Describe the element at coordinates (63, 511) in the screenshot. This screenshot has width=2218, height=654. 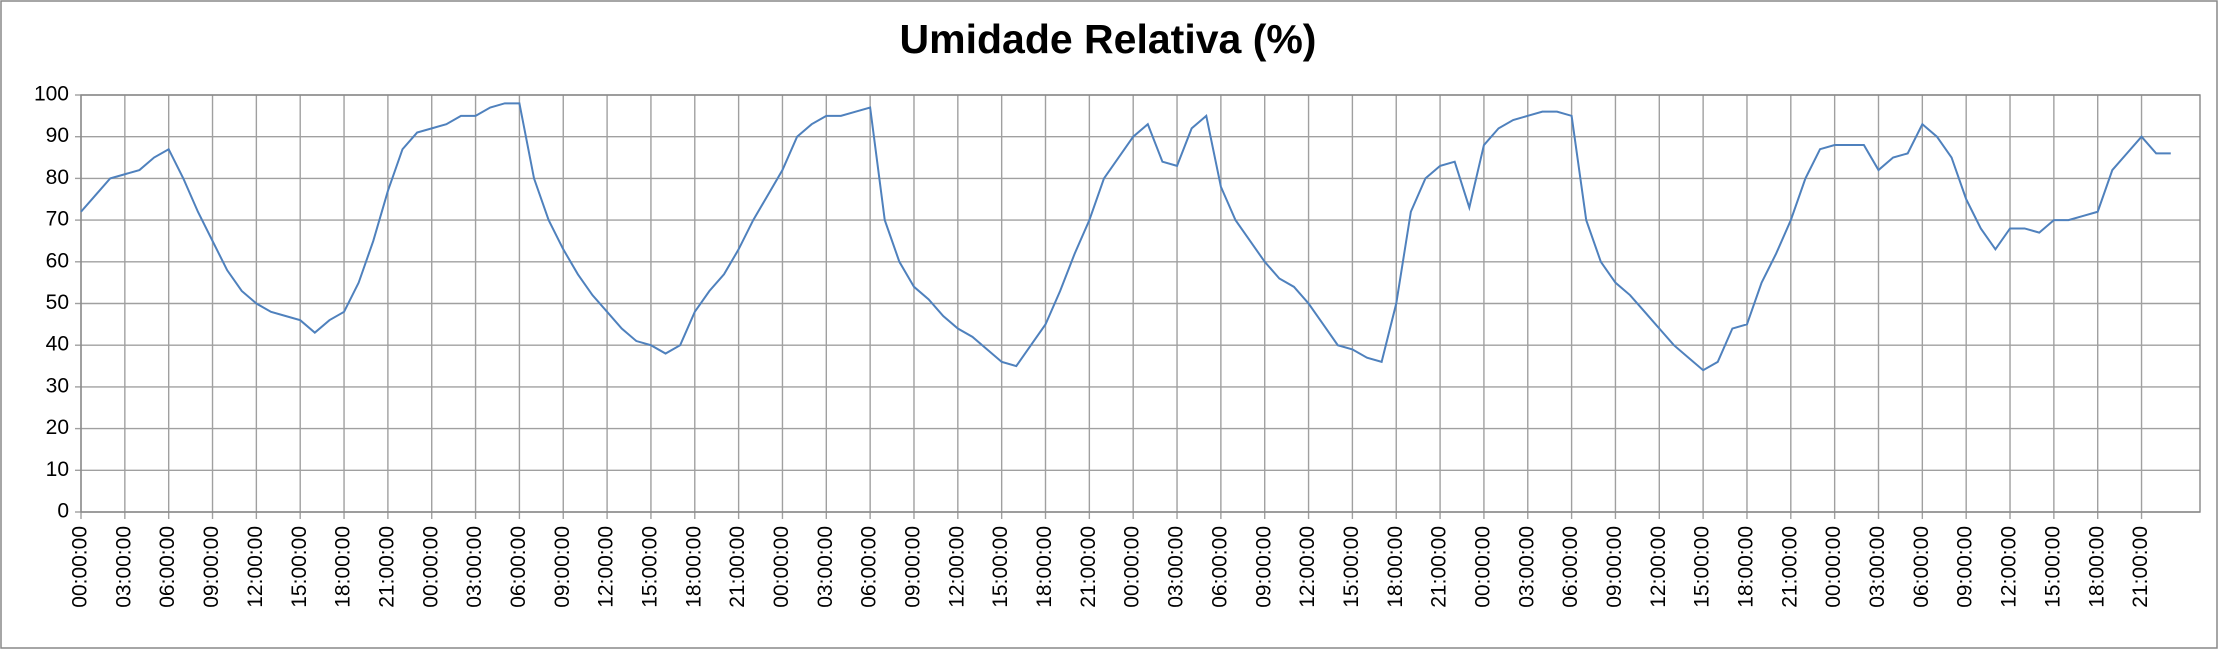
I see `y-tick-label: 0` at that location.